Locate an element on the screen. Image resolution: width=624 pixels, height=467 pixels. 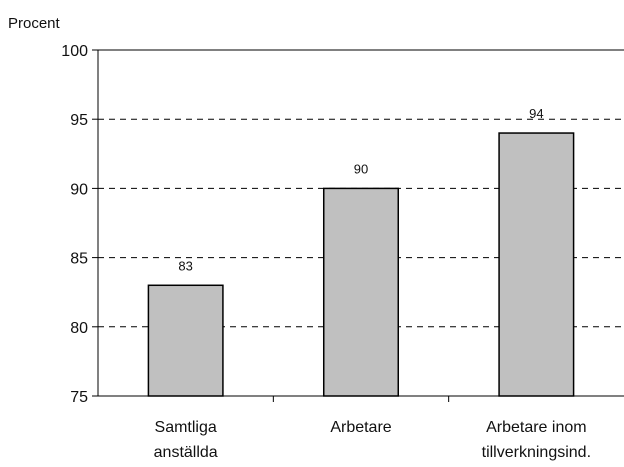
x-tick-label-line: Arbetare is located at coordinates (360, 427).